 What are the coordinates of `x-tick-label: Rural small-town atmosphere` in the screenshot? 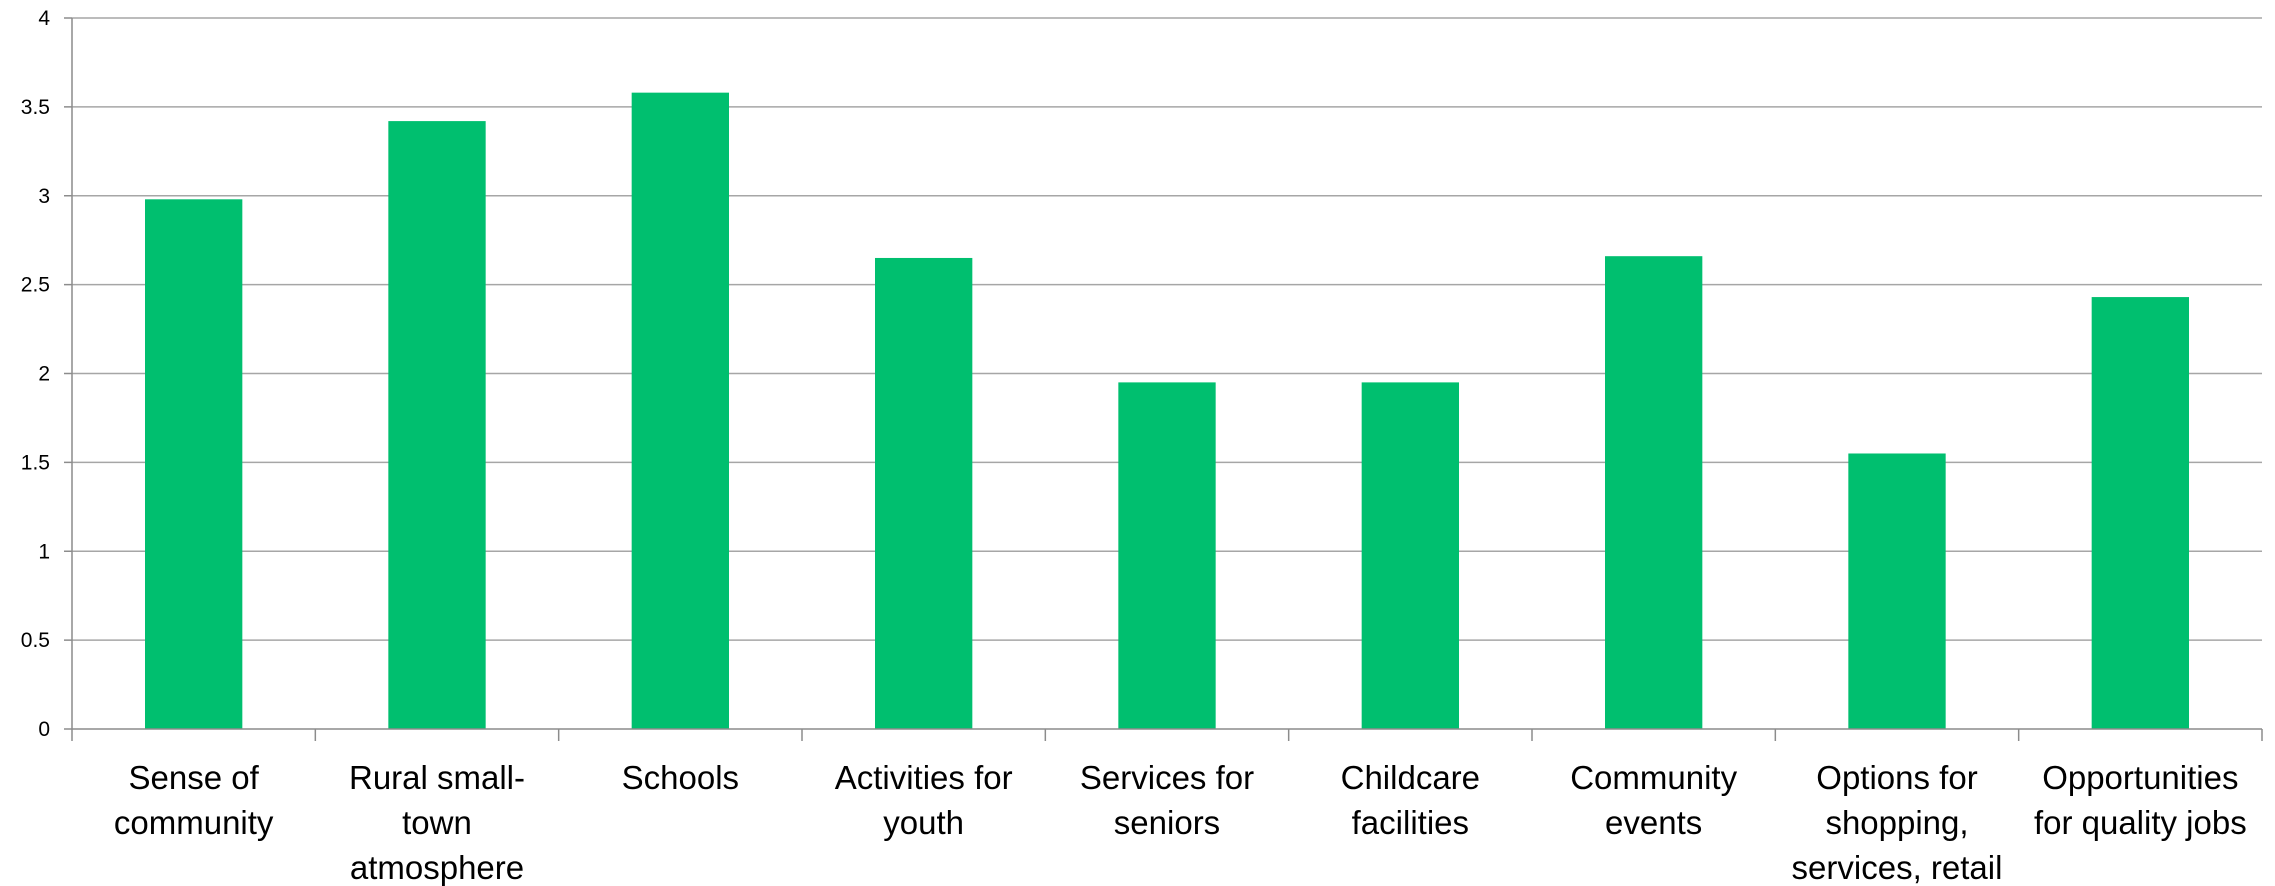 It's located at (437, 822).